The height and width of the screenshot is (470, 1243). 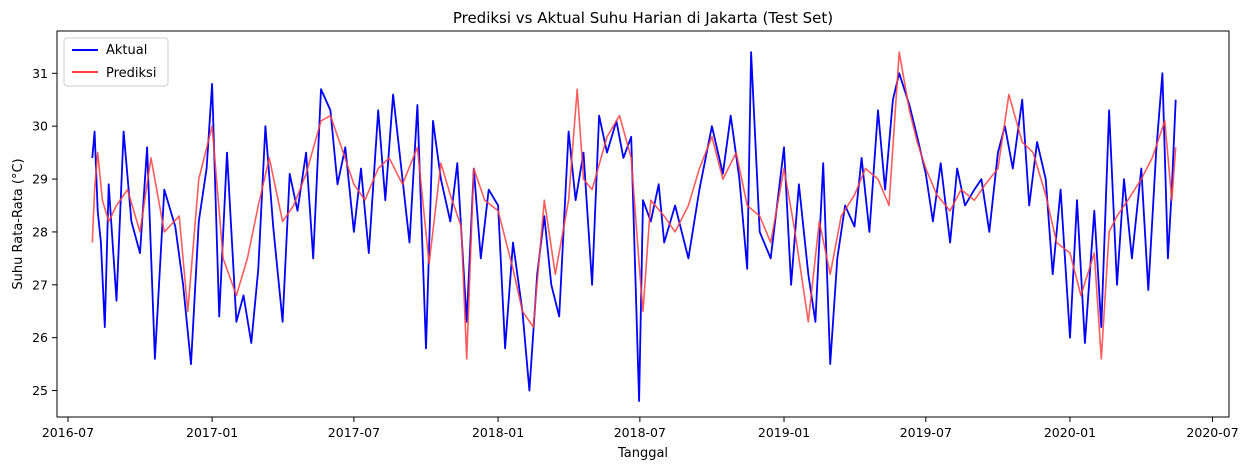 I want to click on y-tick-label: 29, so click(x=40, y=179).